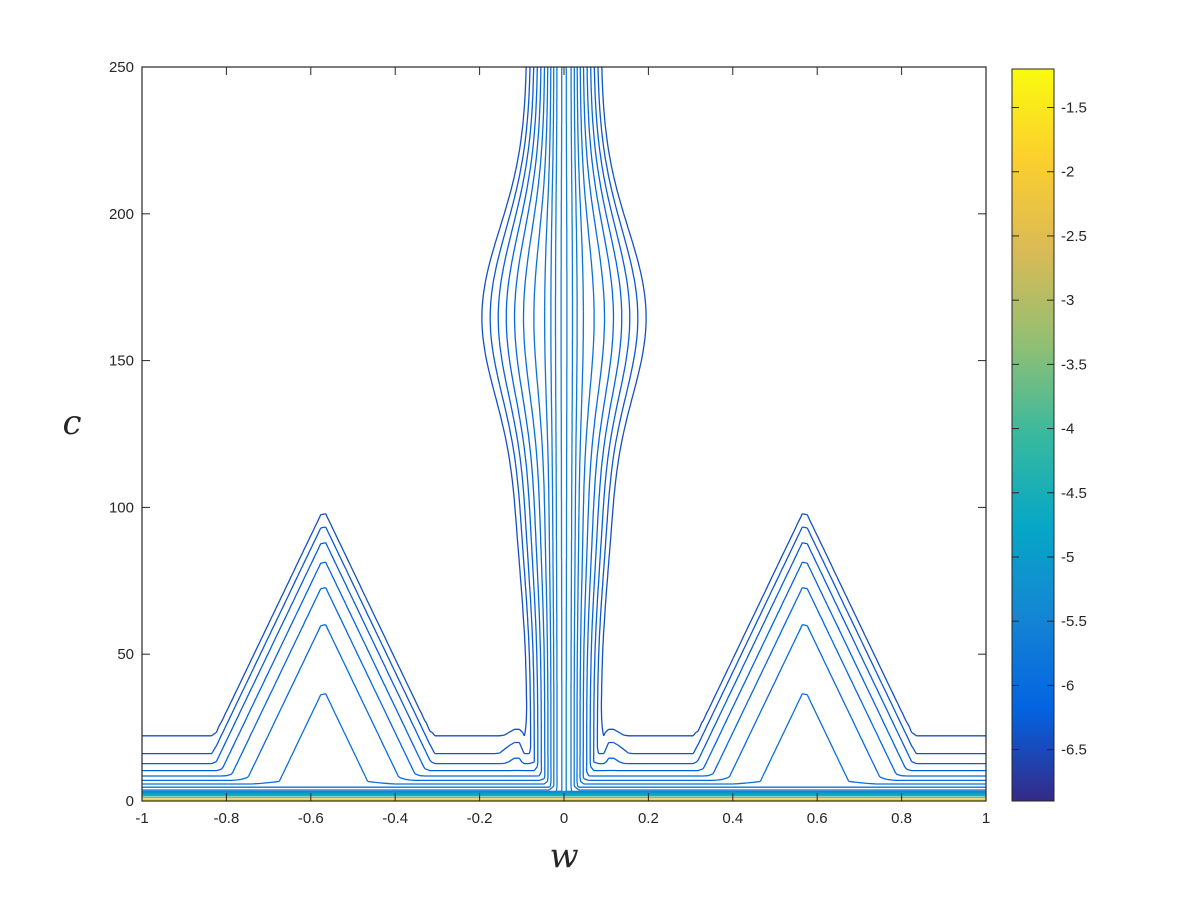 The height and width of the screenshot is (900, 1200). What do you see at coordinates (1074, 364) in the screenshot?
I see `colorbar-tick-label: -3.5` at bounding box center [1074, 364].